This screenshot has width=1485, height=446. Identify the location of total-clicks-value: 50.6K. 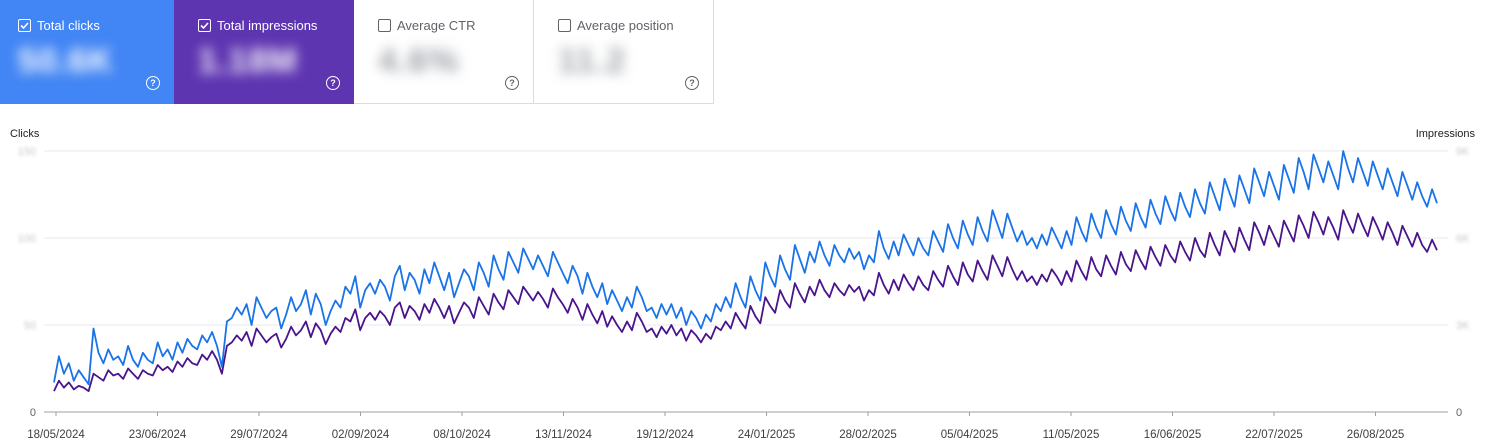
(66, 61).